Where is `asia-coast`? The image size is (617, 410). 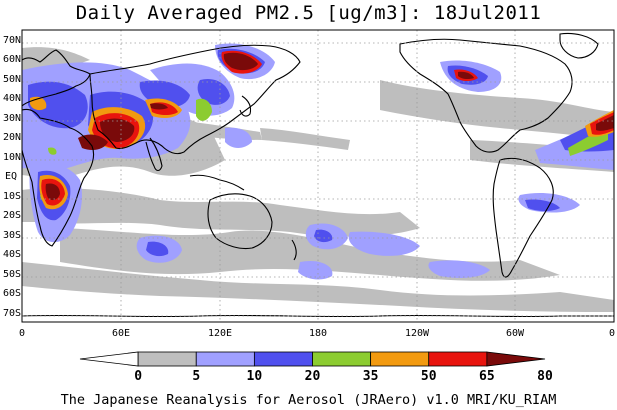
asia-coast is located at coordinates (195, 99).